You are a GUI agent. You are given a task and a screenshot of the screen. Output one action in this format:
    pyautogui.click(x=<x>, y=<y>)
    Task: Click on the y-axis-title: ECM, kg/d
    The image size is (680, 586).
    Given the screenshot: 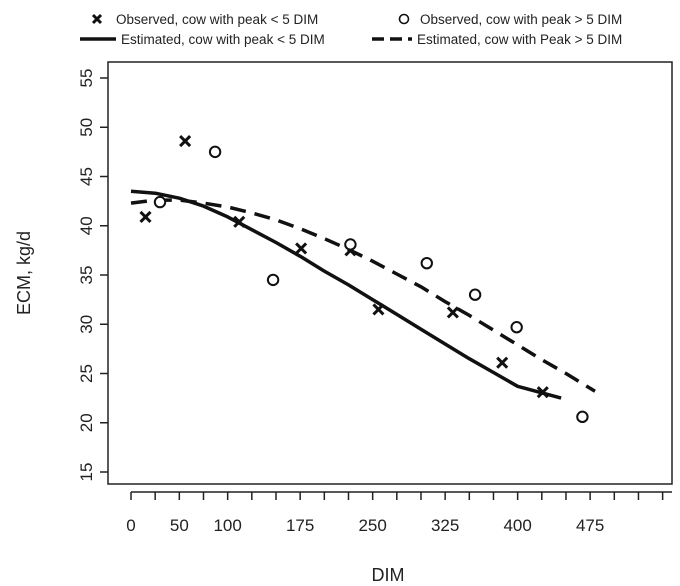 What is the action you would take?
    pyautogui.click(x=24, y=273)
    